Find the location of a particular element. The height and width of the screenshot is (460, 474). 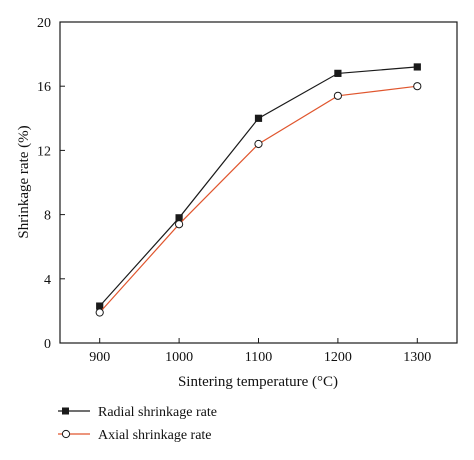

y-tick-label: 12 is located at coordinates (44, 151).